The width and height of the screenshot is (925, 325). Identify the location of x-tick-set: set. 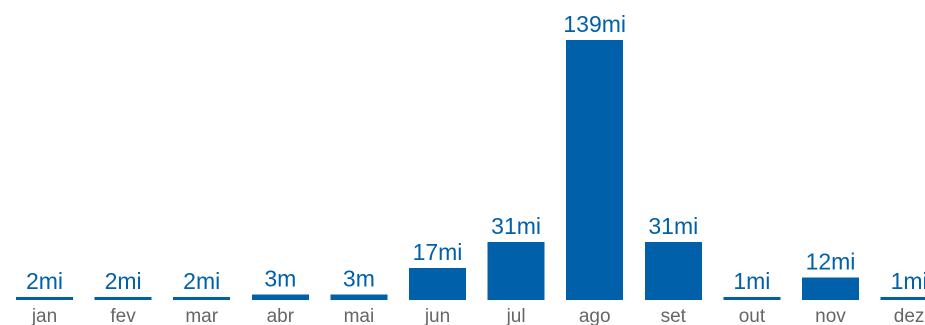
(674, 315).